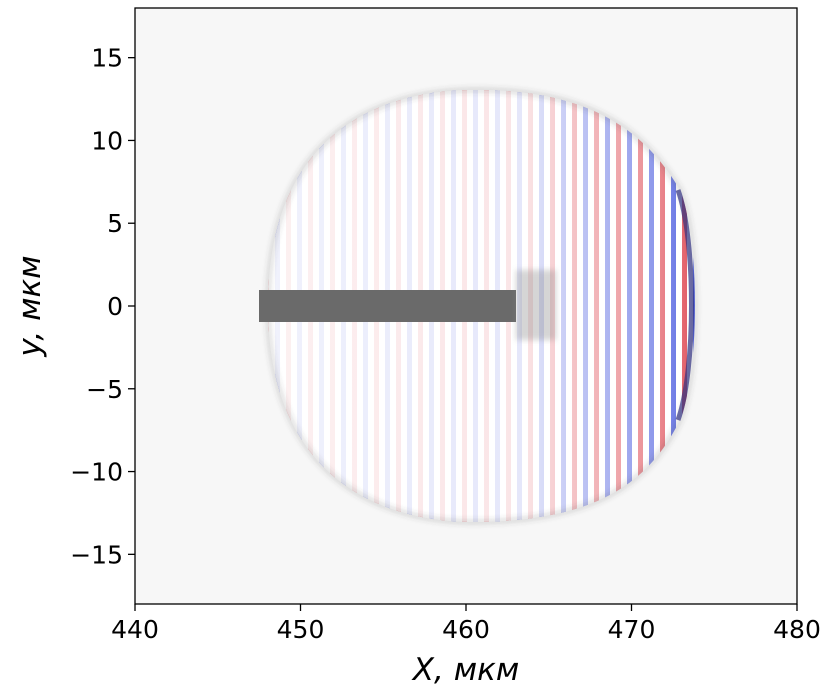 This screenshot has width=829, height=690. Describe the element at coordinates (96, 472) in the screenshot. I see `y-tick-label: −10` at that location.